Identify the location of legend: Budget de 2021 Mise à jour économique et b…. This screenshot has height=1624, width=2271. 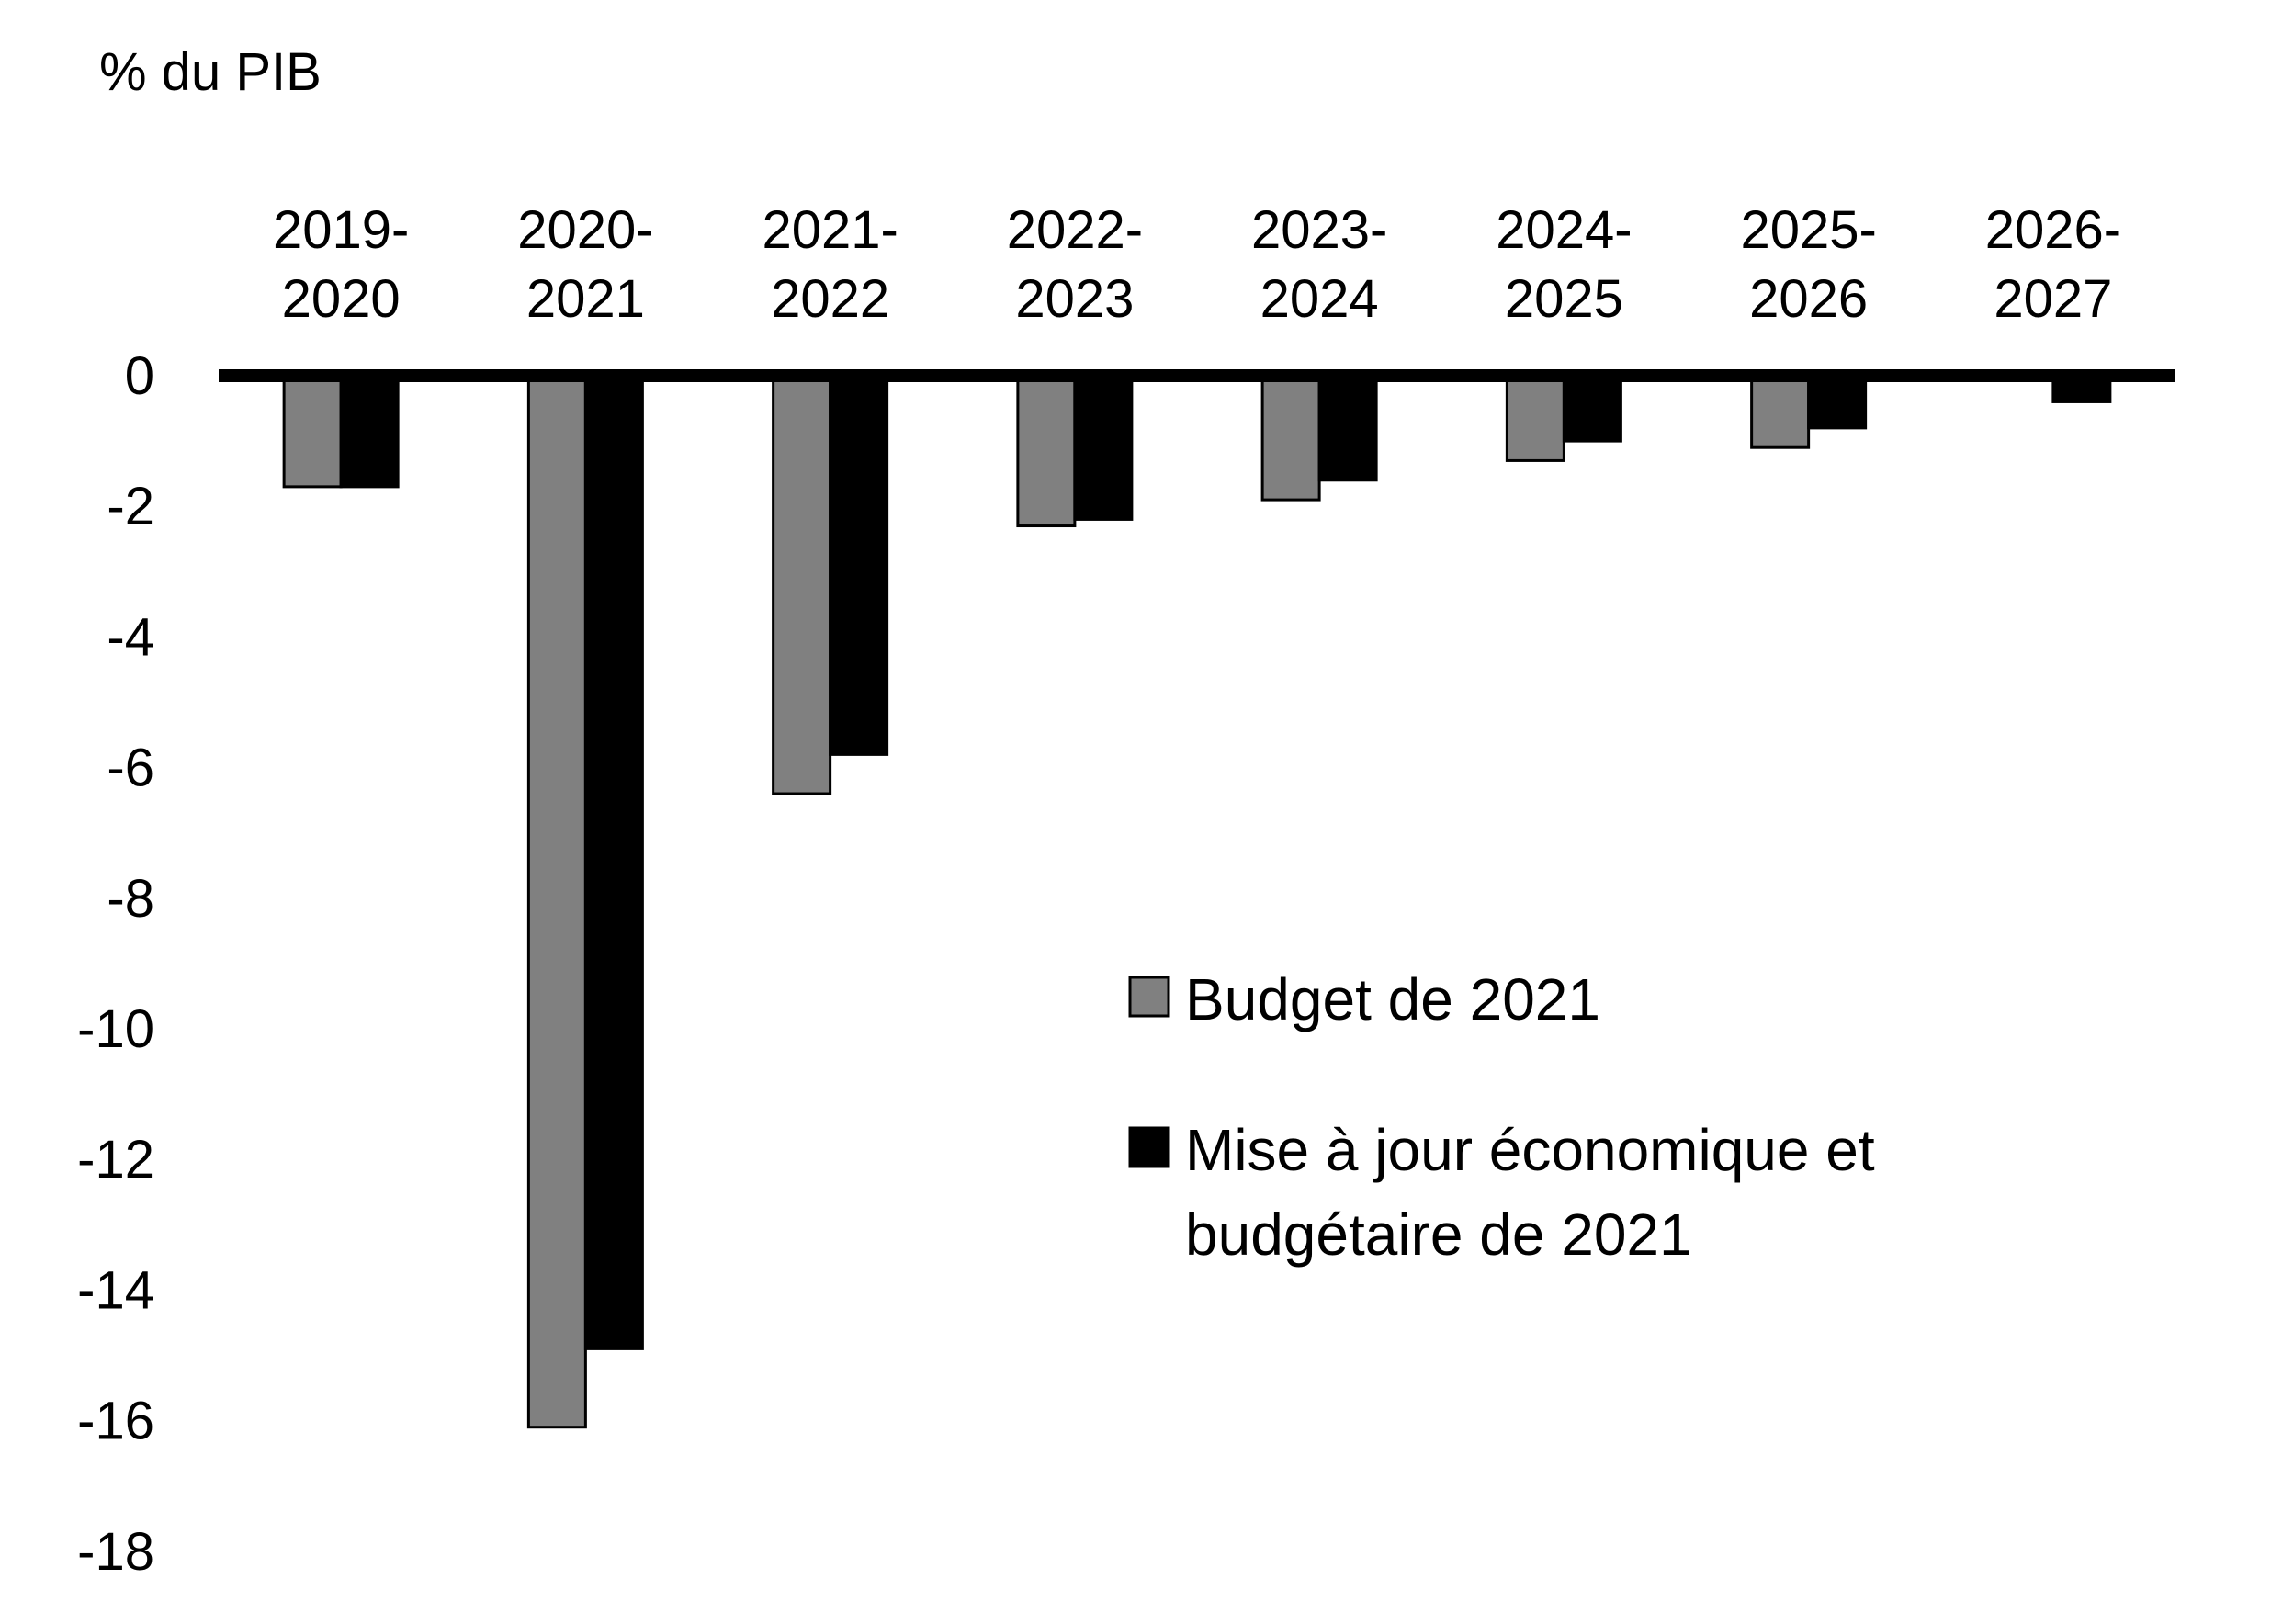
(1501, 1117).